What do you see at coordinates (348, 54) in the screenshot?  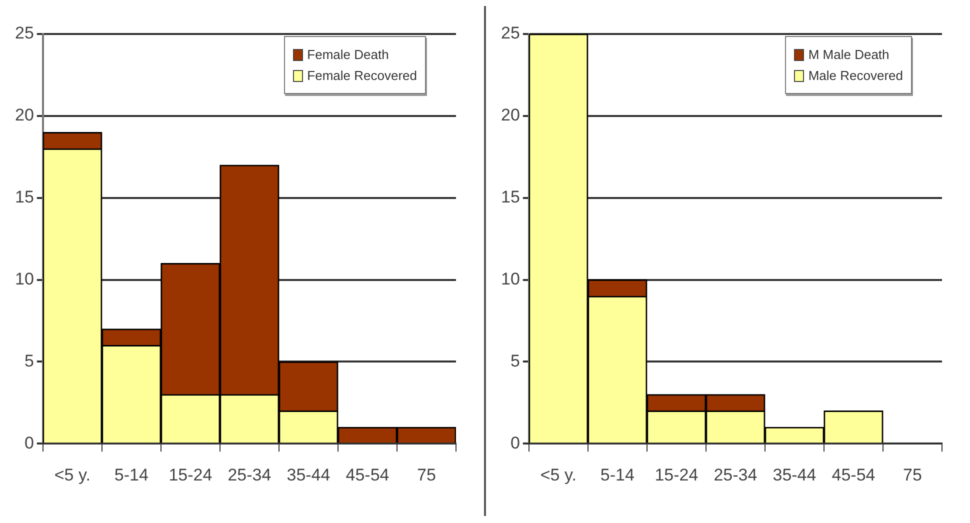 I see `legend-label: Female Death` at bounding box center [348, 54].